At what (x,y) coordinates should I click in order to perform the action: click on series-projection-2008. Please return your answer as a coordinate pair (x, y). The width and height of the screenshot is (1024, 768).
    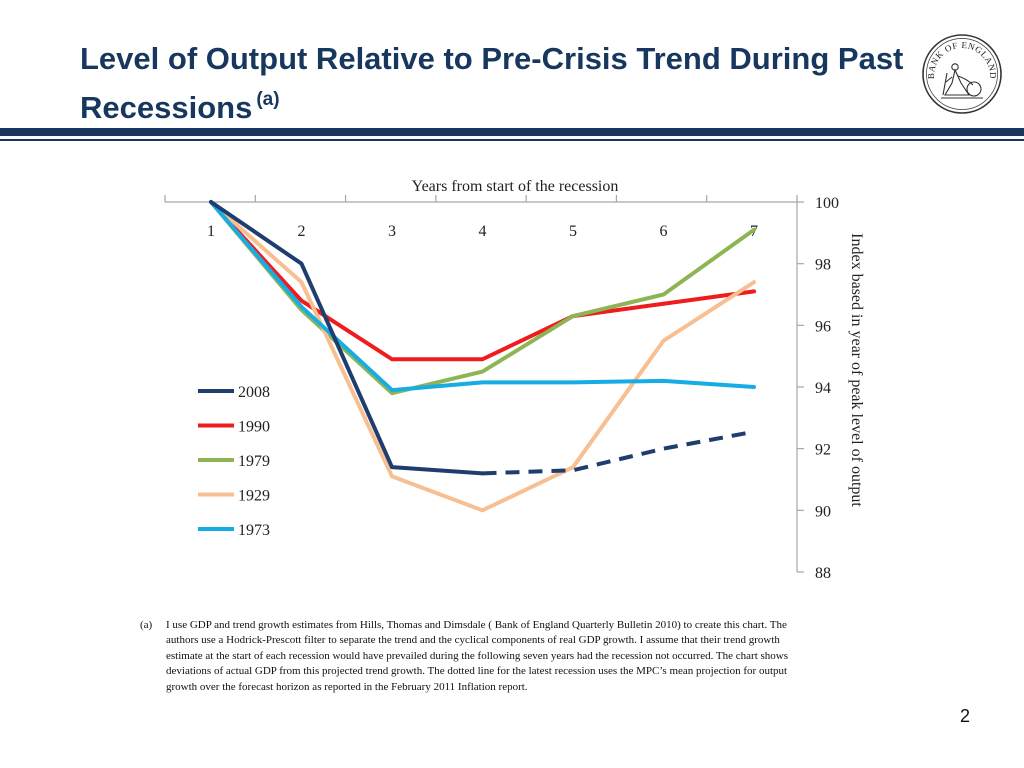
    Looking at the image, I should click on (618, 452).